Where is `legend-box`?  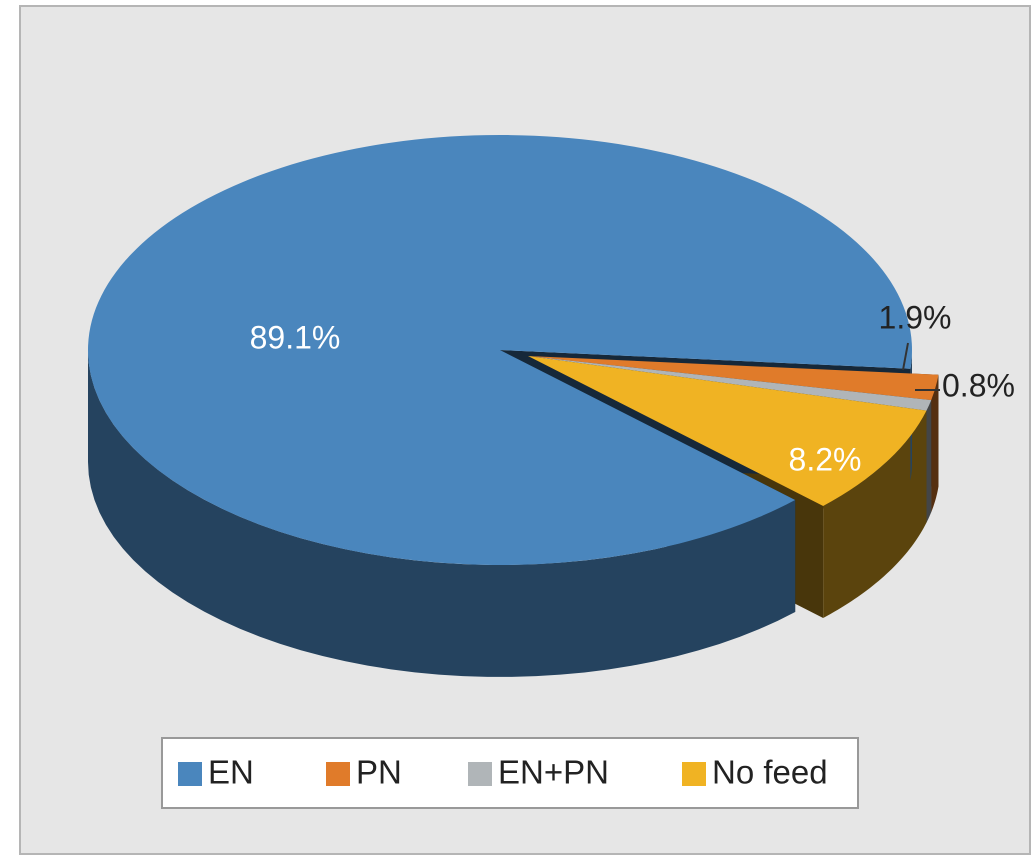
legend-box is located at coordinates (510, 773).